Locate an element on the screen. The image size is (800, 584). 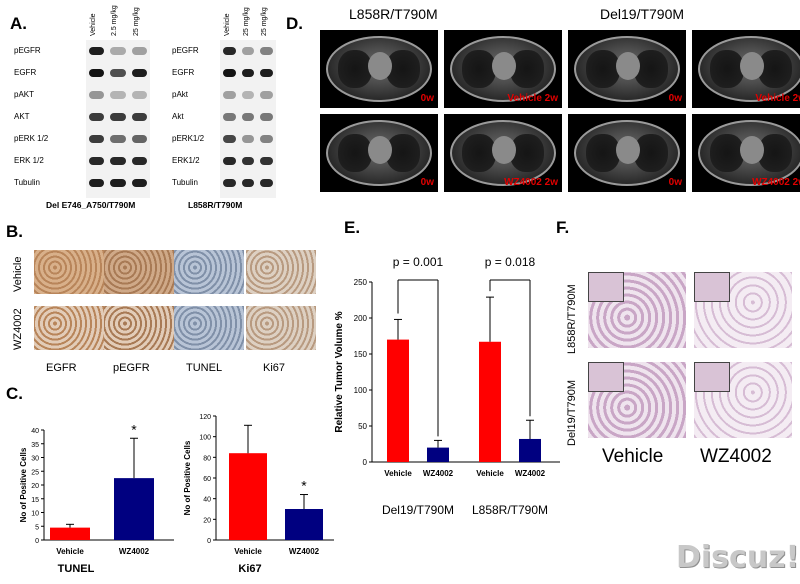
blot-right-caption: L858R/T790M is located at coordinates (215, 205).